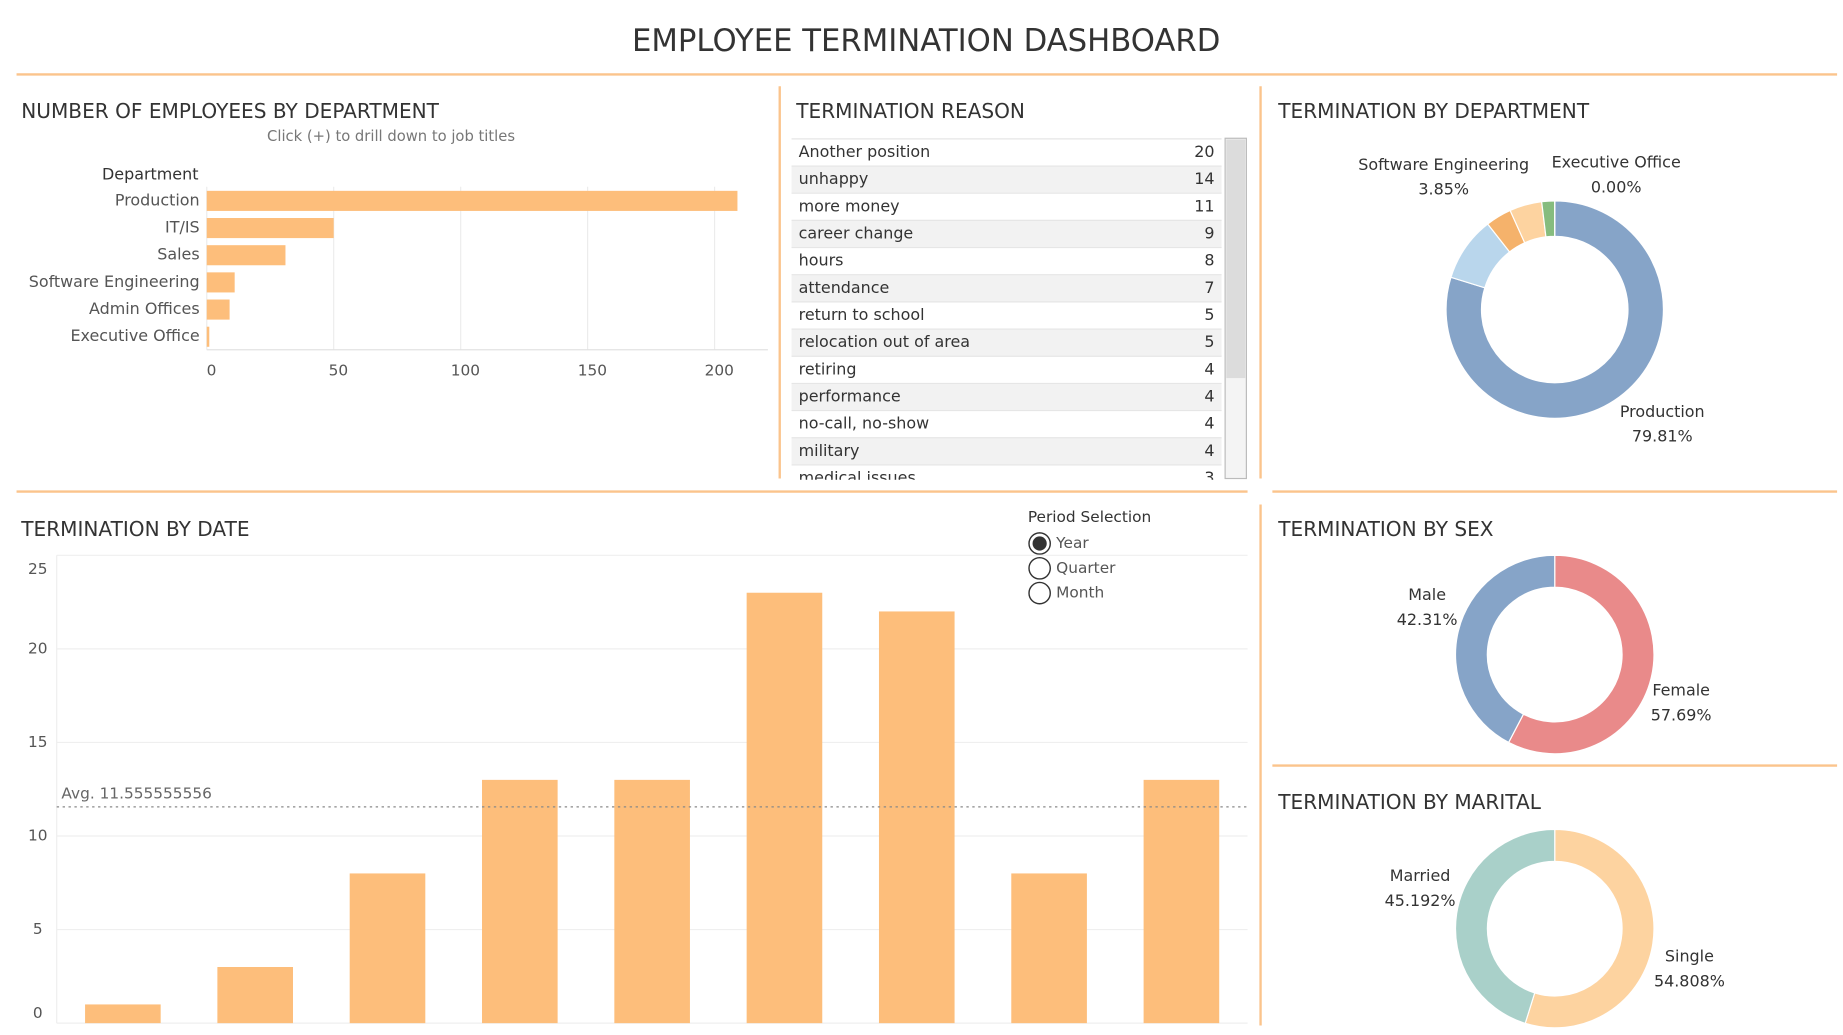  I want to click on chart-title: TERMINATION BY SEX, so click(1385, 529).